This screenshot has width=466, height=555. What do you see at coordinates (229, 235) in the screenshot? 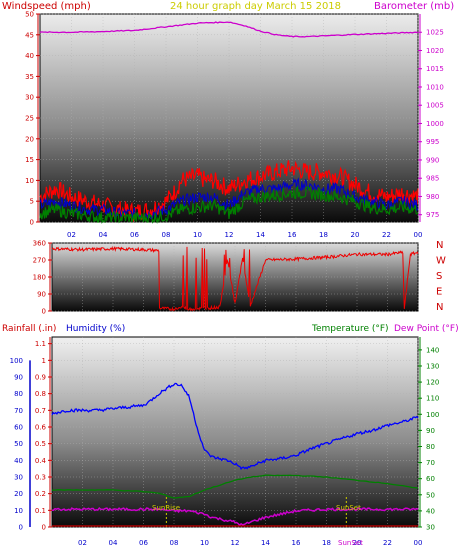
I see `time-tick-label: 12` at bounding box center [229, 235].